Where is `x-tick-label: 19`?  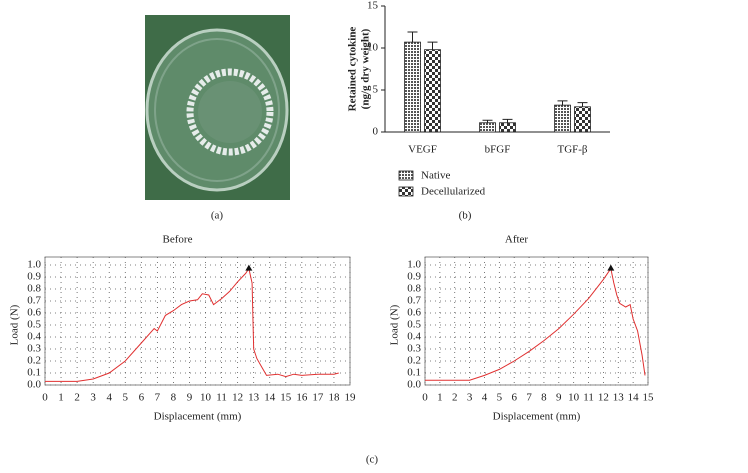
x-tick-label: 19 is located at coordinates (351, 398).